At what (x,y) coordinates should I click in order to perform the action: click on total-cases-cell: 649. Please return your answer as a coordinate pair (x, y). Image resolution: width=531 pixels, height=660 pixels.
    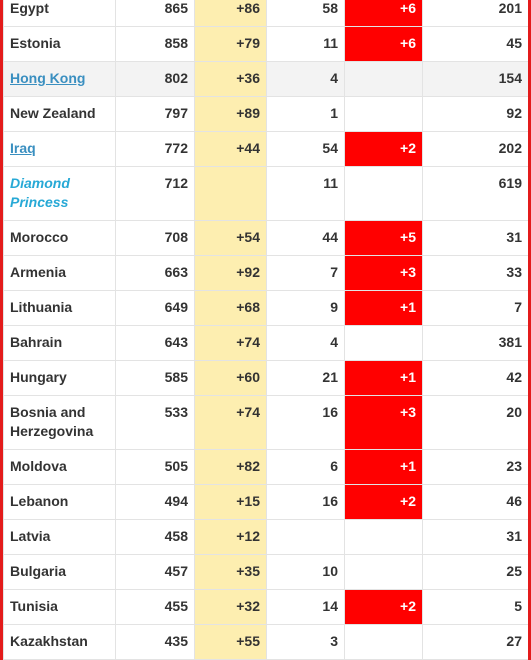
    Looking at the image, I should click on (155, 308).